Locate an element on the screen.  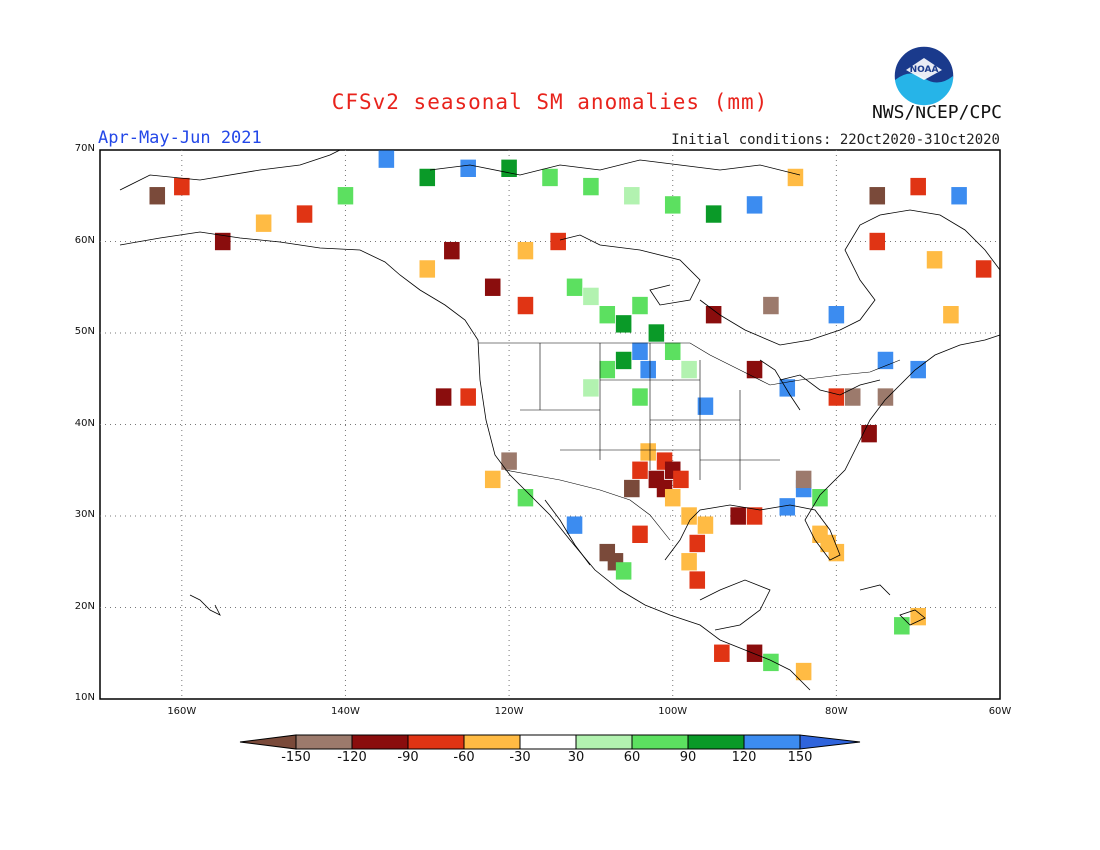
colorbar-label: -30 is located at coordinates (520, 757).